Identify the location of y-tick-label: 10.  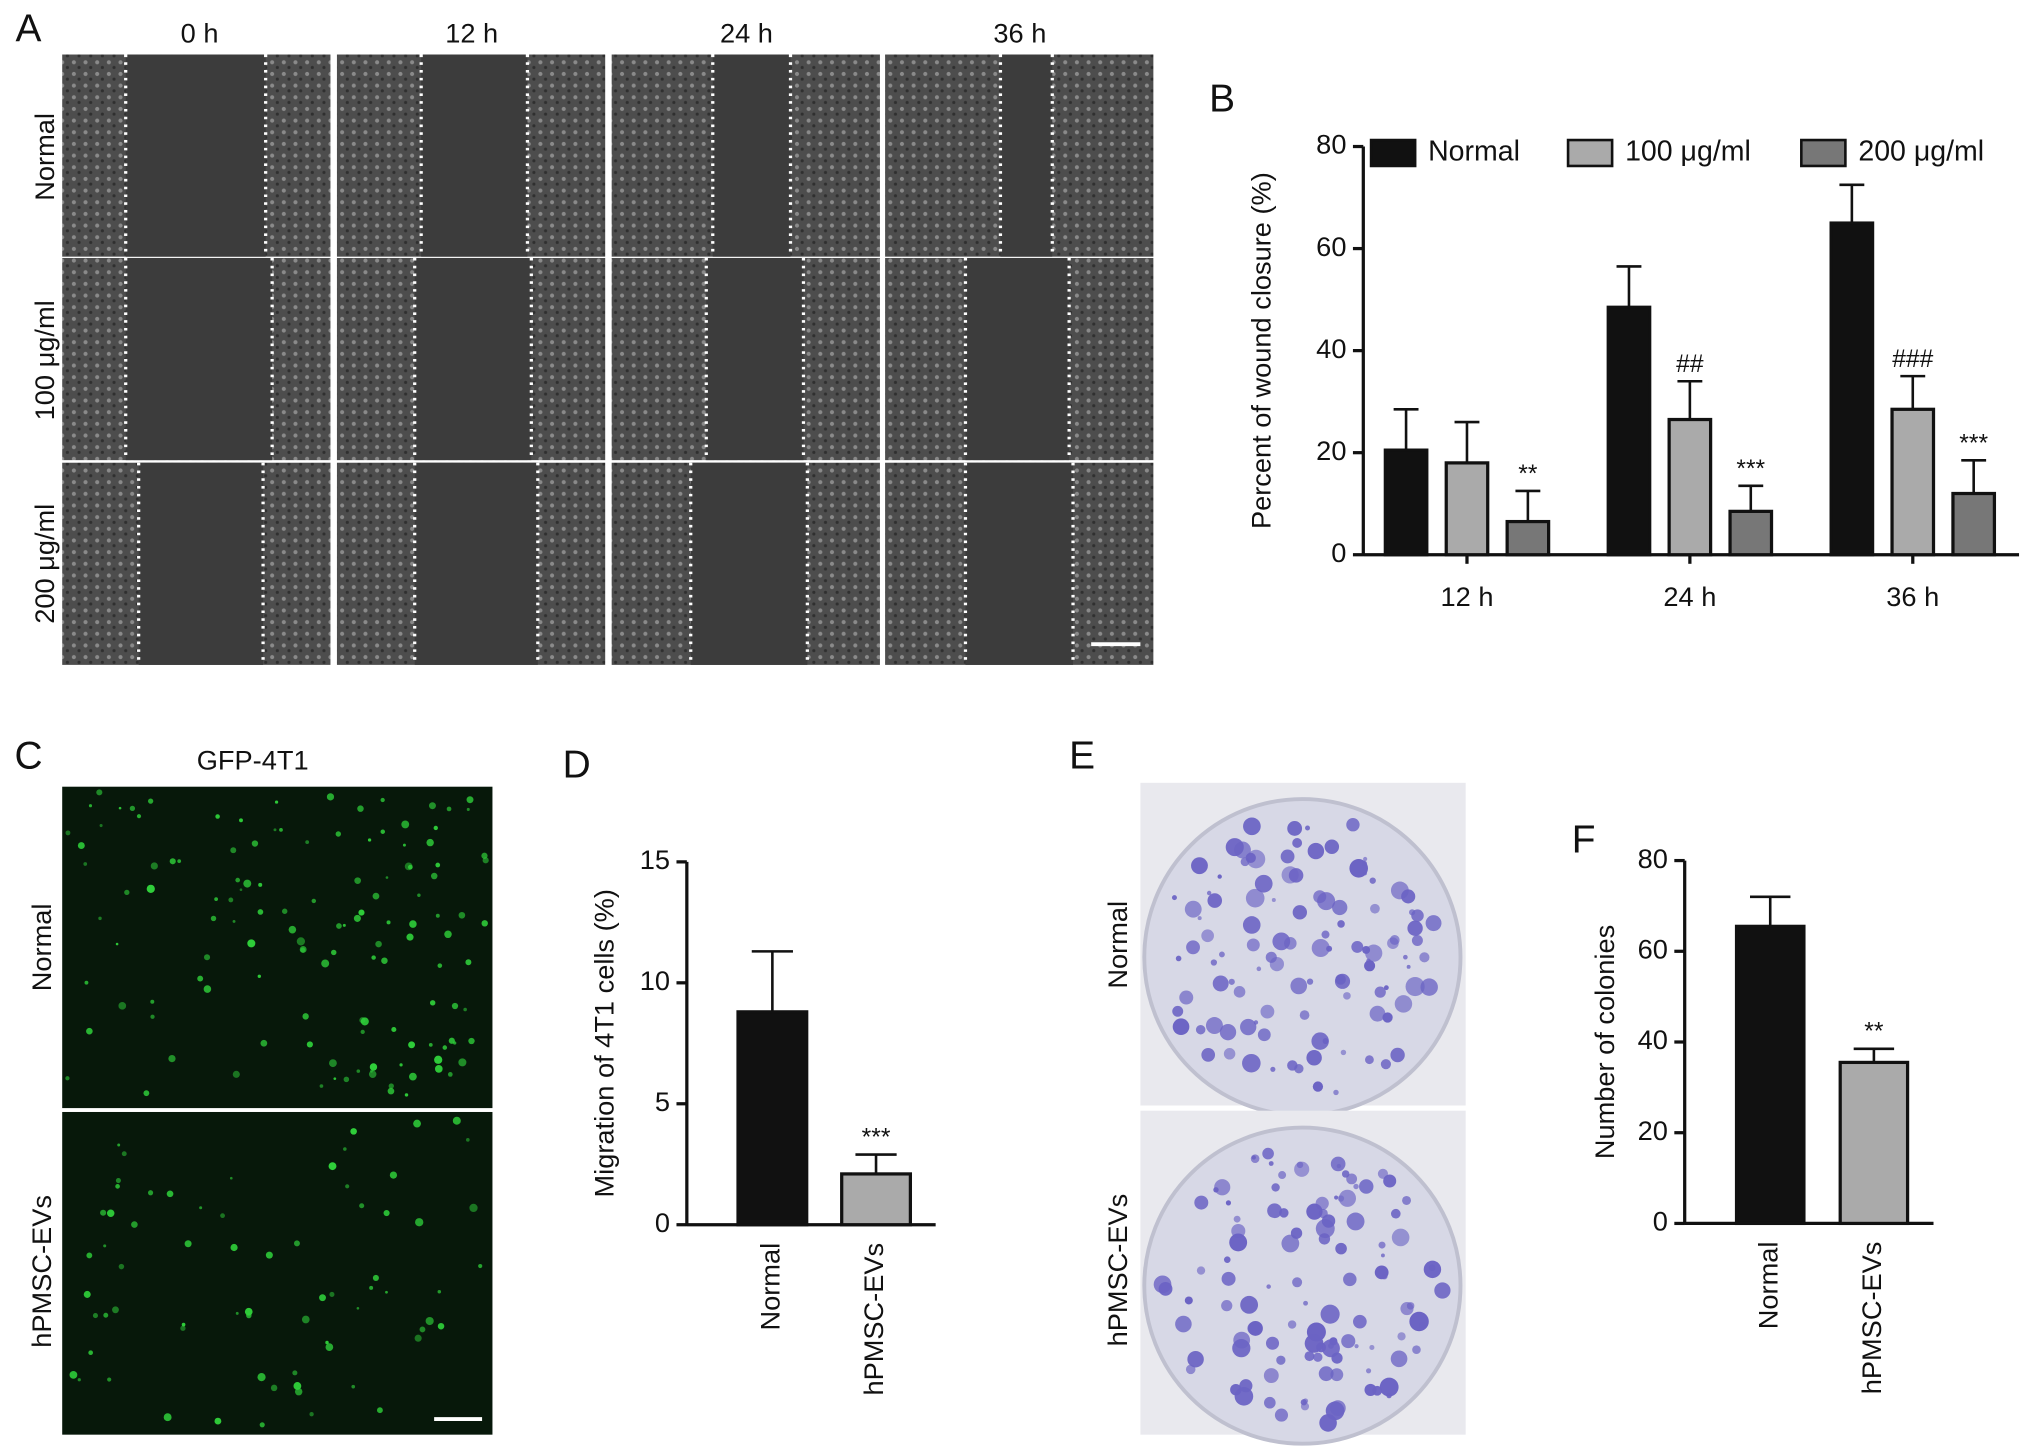
(655, 980).